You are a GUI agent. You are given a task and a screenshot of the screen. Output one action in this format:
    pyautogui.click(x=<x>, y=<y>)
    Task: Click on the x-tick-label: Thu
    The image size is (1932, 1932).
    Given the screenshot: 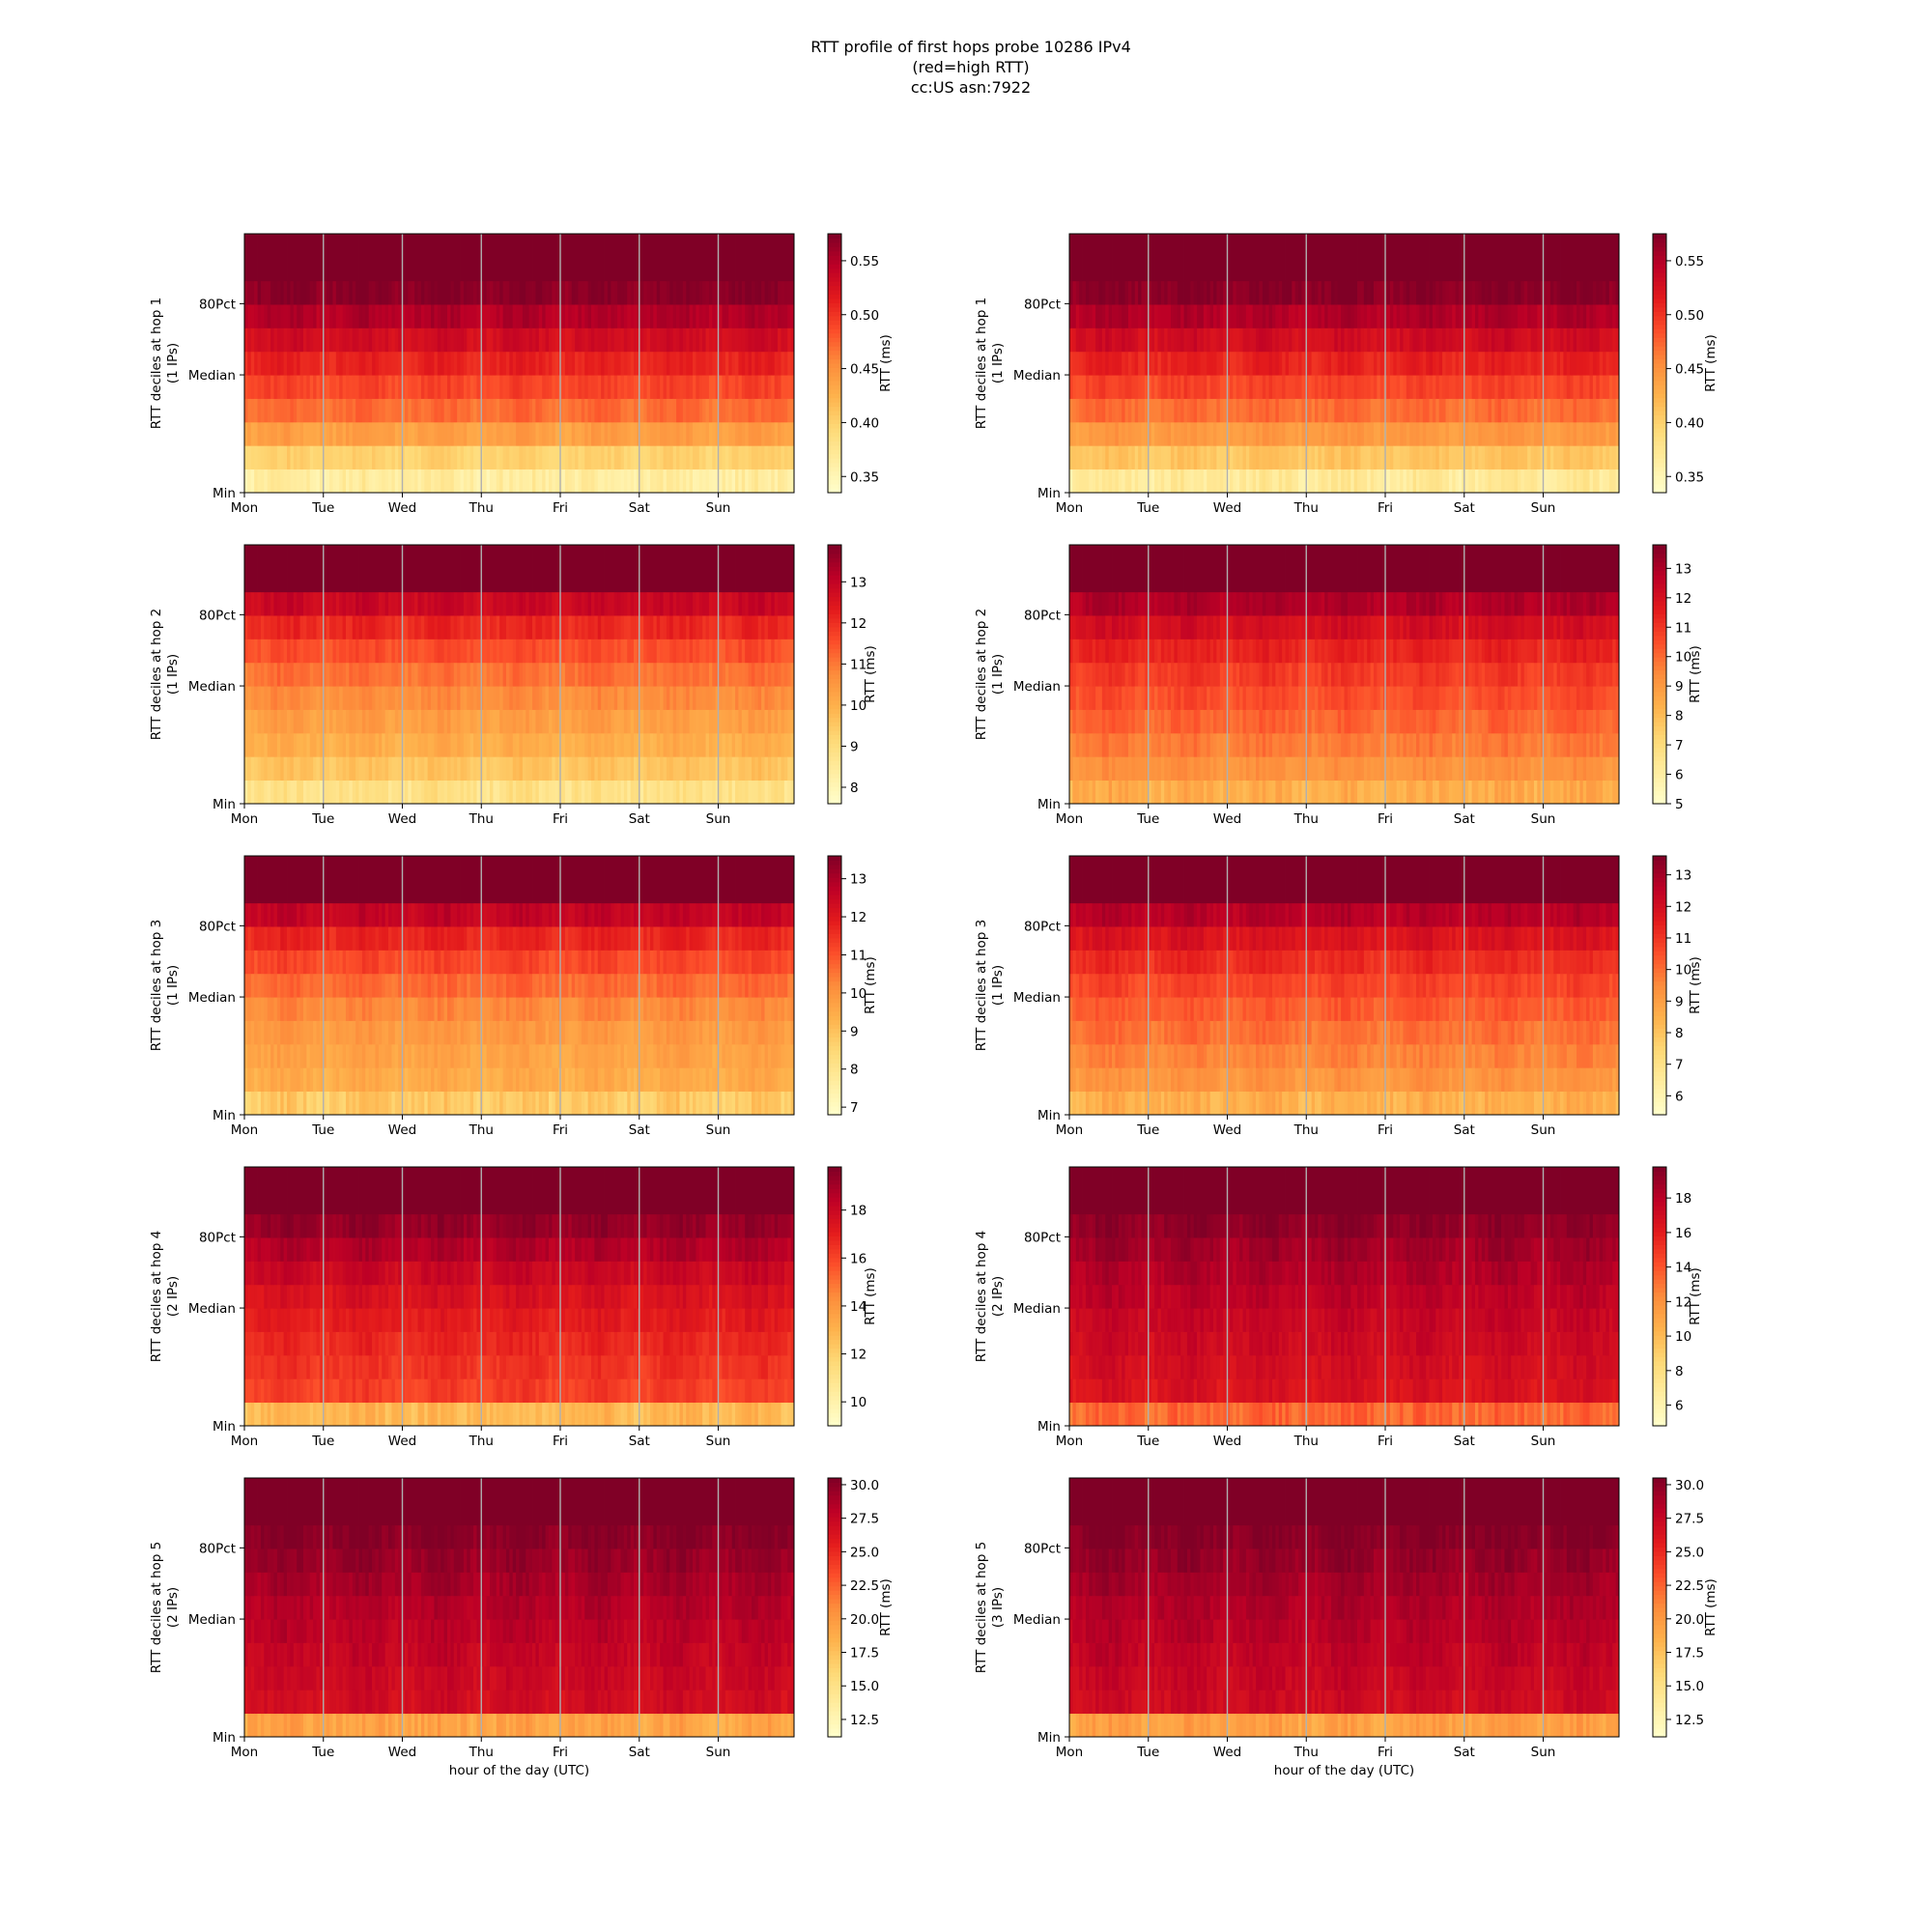 What is the action you would take?
    pyautogui.click(x=481, y=508)
    